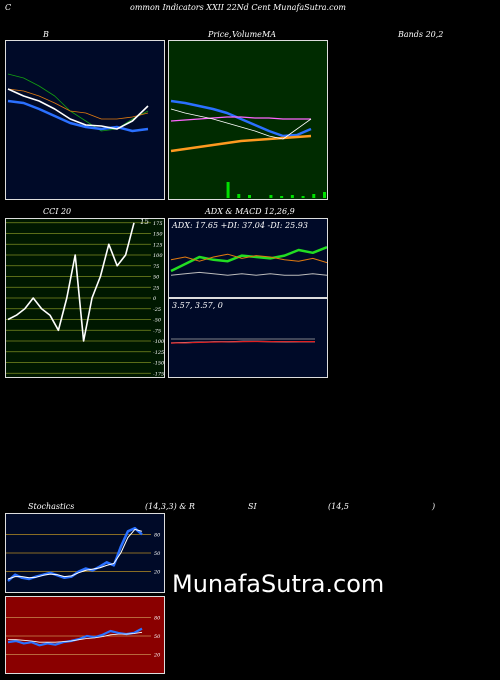 Image resolution: width=500 pixels, height=680 pixels. I want to click on cci-last-value: 15, so click(144, 222).